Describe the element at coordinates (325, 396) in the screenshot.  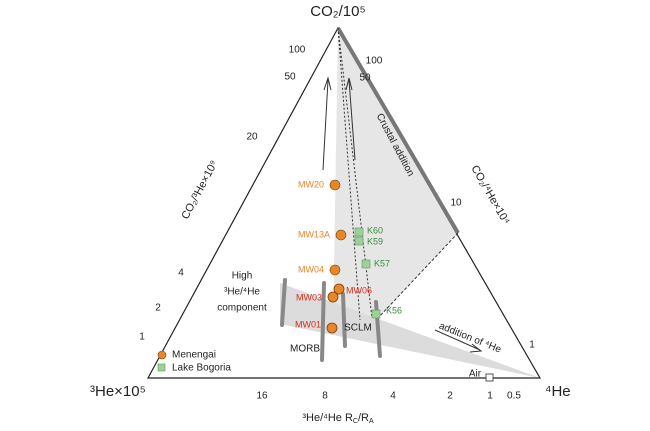
I see `tick-label: 8` at that location.